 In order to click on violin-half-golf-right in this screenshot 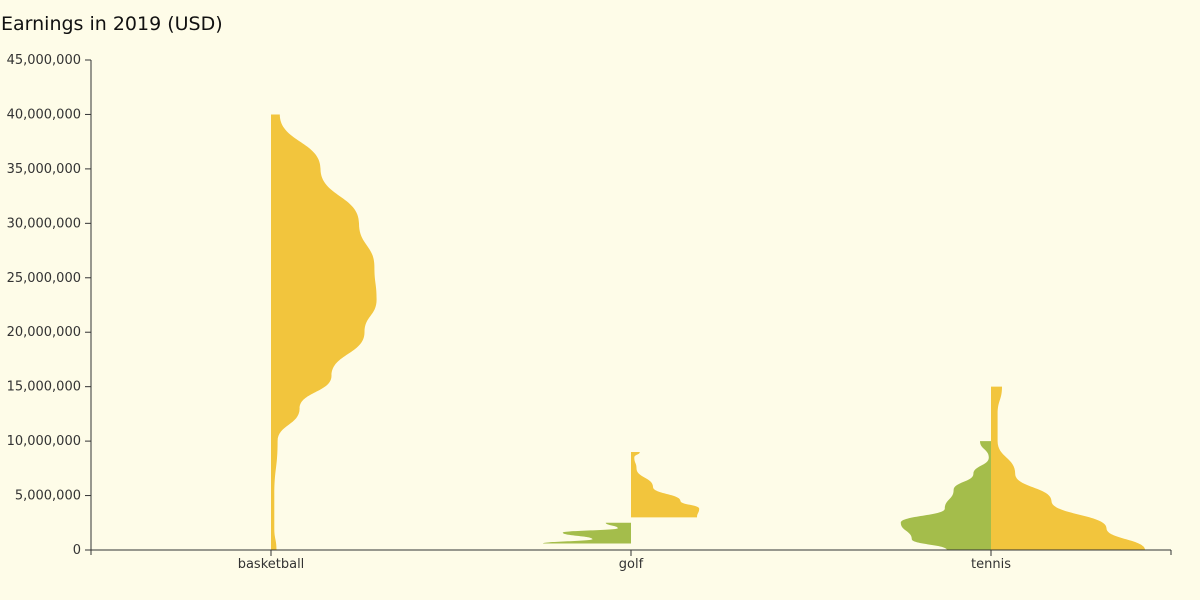, I will do `click(665, 485)`.